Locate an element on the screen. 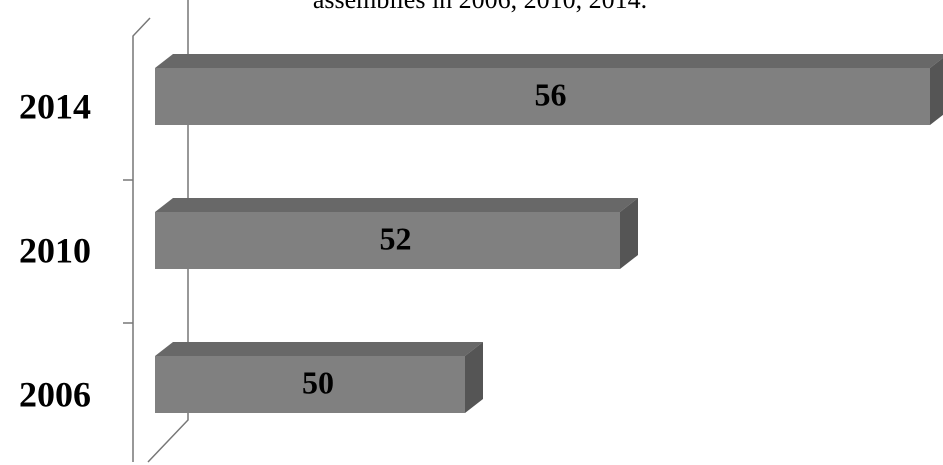 The height and width of the screenshot is (465, 943). axis-wall-back is located at coordinates (168, 231).